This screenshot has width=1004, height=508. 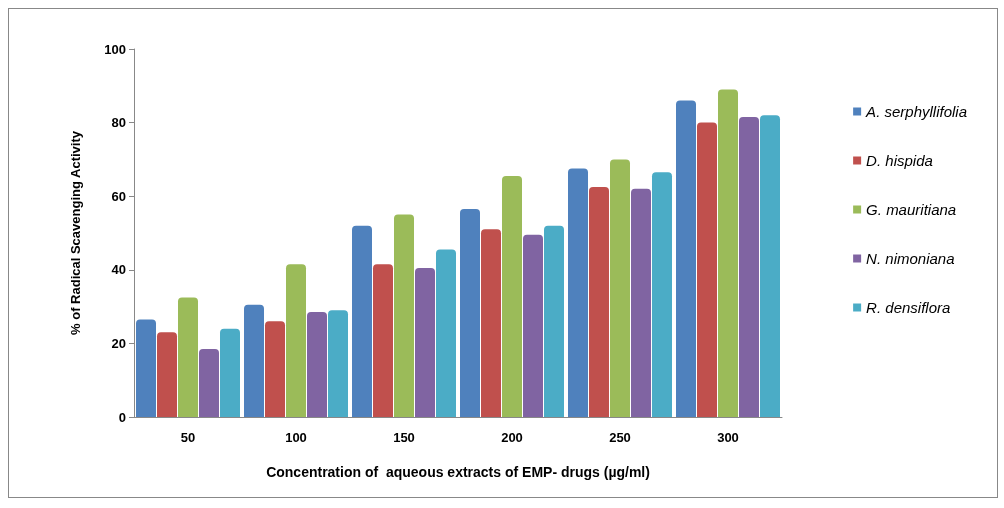 I want to click on y-tick-label: 80, so click(x=118, y=123).